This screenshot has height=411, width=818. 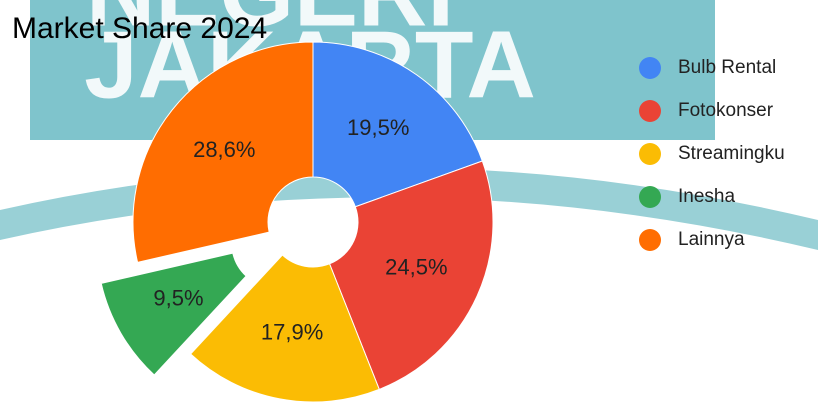 What do you see at coordinates (731, 153) in the screenshot?
I see `legend-label: Streamingku` at bounding box center [731, 153].